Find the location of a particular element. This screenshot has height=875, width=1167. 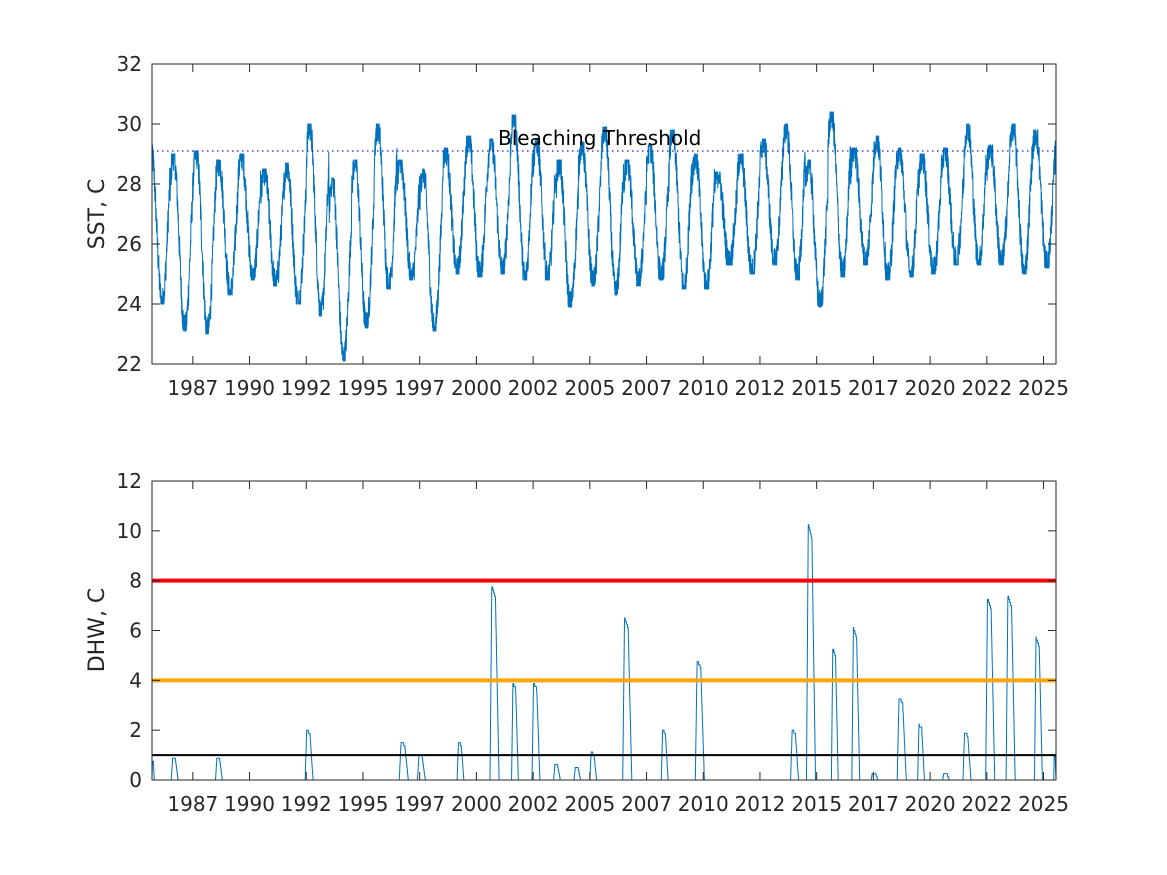

y-tick-label: 2 is located at coordinates (135, 730).